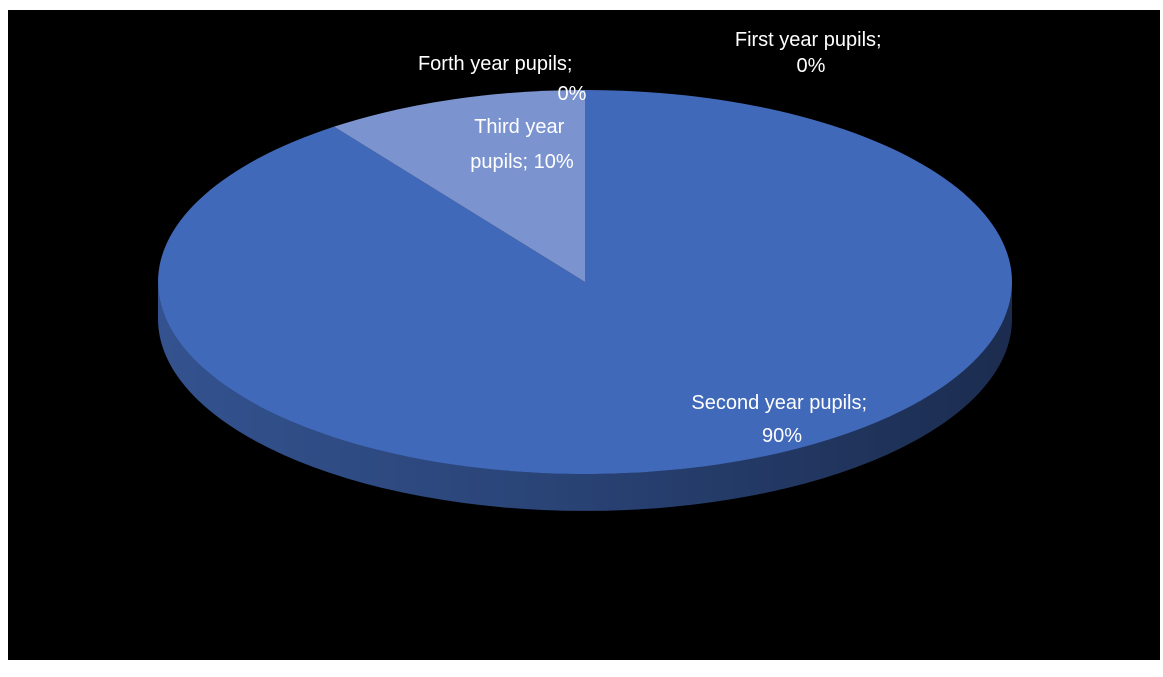 The height and width of the screenshot is (677, 1163). I want to click on label-forth-year-line2: 0%, so click(572, 94).